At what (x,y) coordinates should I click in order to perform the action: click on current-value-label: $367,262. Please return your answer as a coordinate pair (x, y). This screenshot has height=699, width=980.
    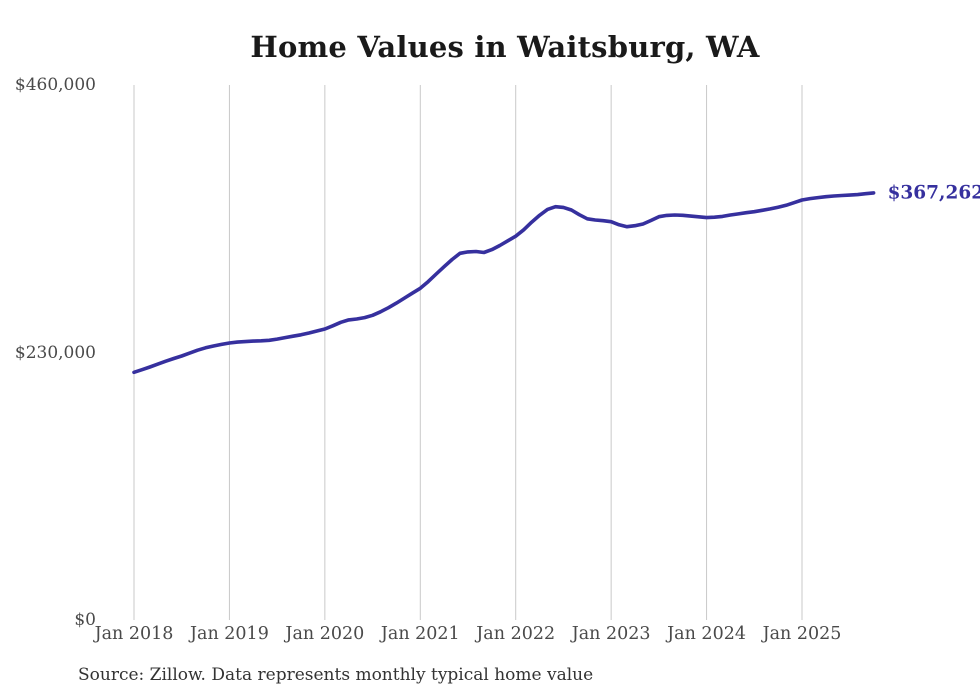
    Looking at the image, I should click on (933, 193).